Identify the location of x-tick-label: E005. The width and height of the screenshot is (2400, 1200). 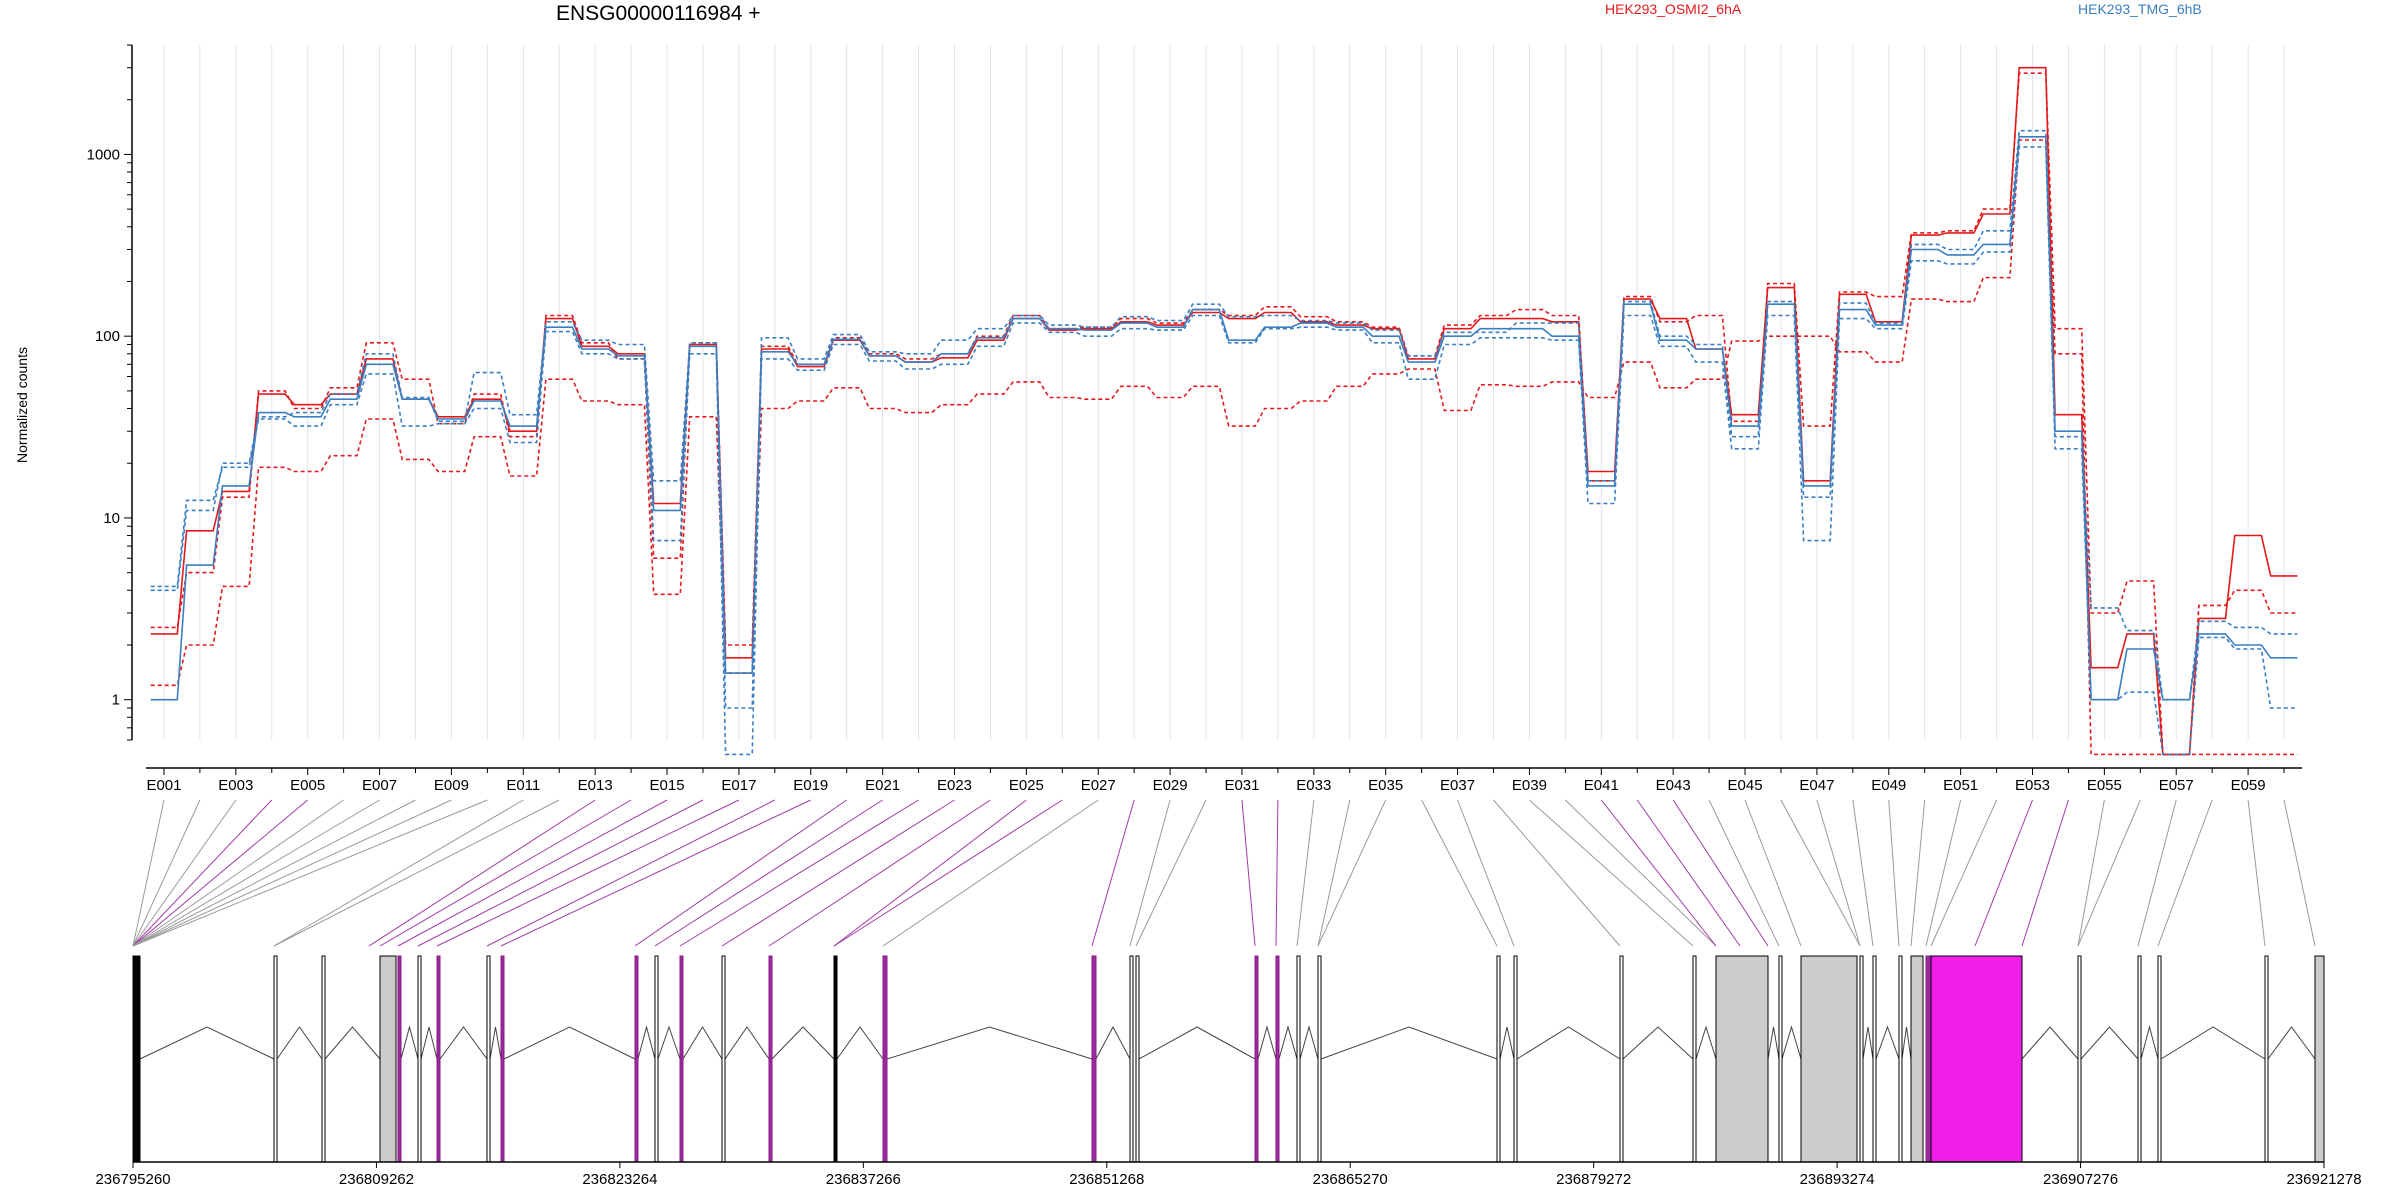
(307, 785).